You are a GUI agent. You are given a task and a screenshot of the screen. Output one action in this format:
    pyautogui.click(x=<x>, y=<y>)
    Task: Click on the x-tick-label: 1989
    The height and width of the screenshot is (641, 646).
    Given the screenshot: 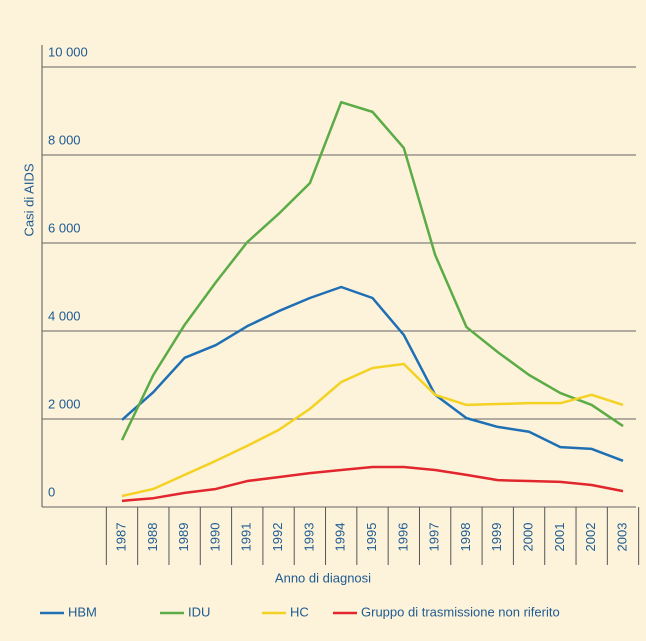 What is the action you would take?
    pyautogui.click(x=183, y=537)
    